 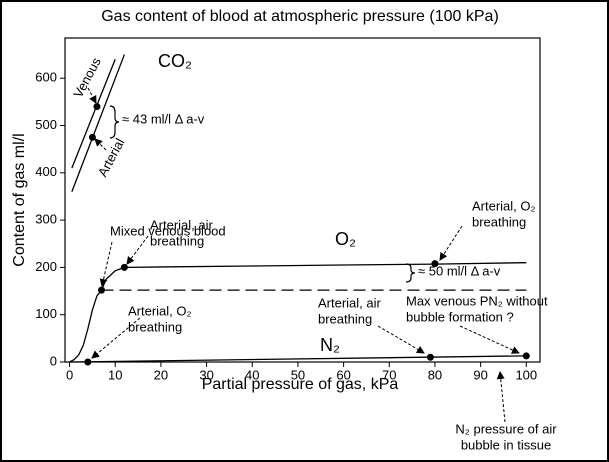 What do you see at coordinates (435, 374) in the screenshot?
I see `x-tick-label: 80` at bounding box center [435, 374].